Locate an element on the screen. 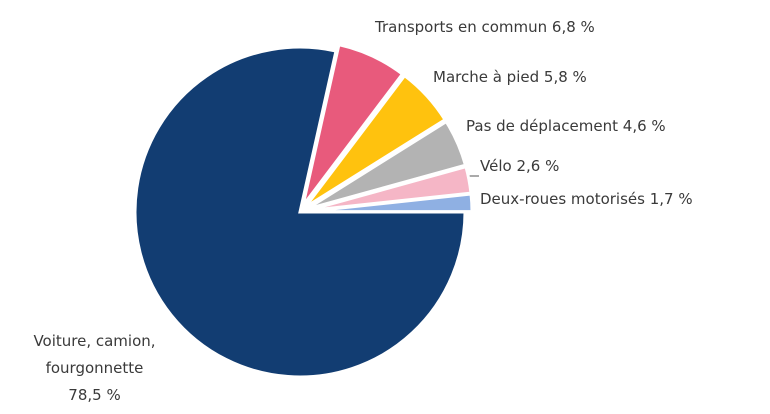 The height and width of the screenshot is (414, 770). slice-label: Transports en commun 6,8 % is located at coordinates (485, 27).